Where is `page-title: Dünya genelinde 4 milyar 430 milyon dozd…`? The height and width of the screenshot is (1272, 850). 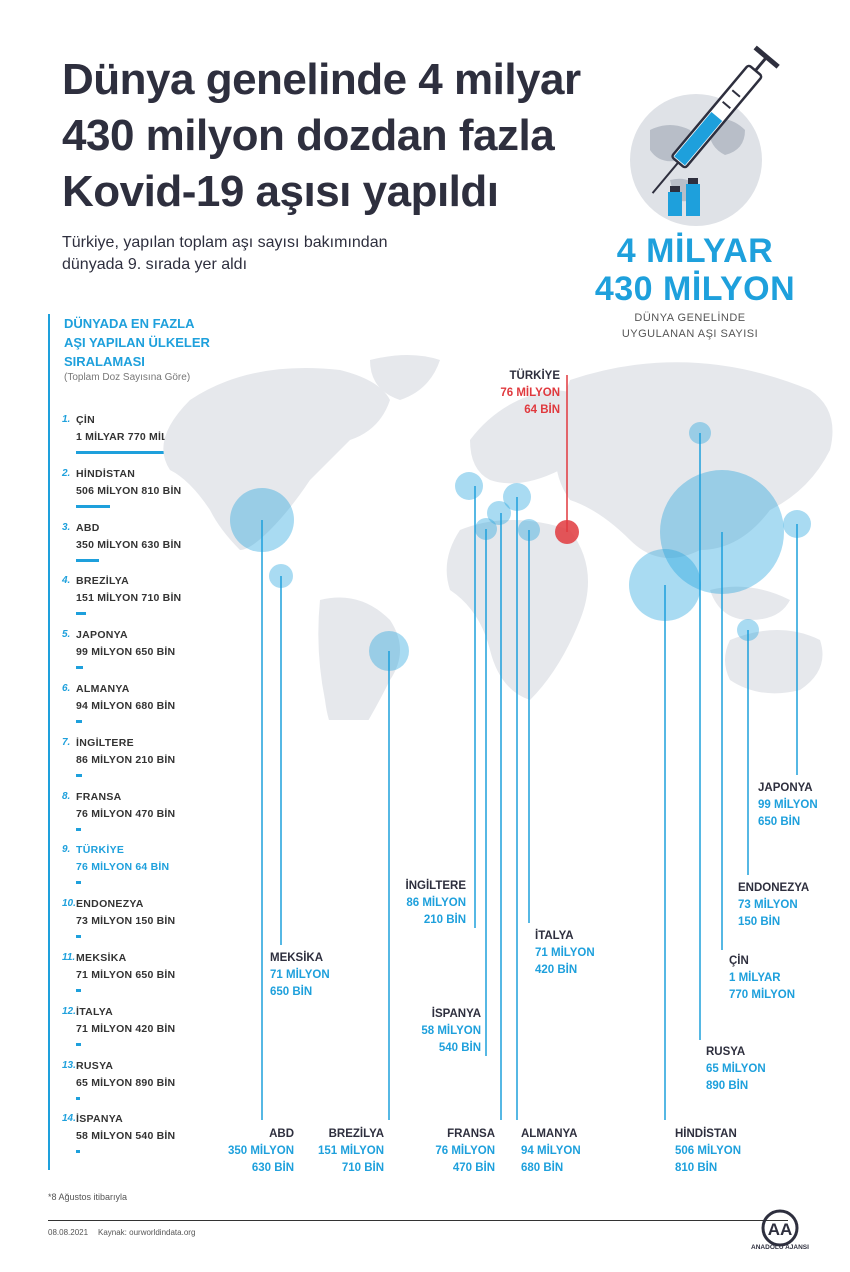 page-title: Dünya genelinde 4 milyar 430 milyon dozd… is located at coordinates (321, 135).